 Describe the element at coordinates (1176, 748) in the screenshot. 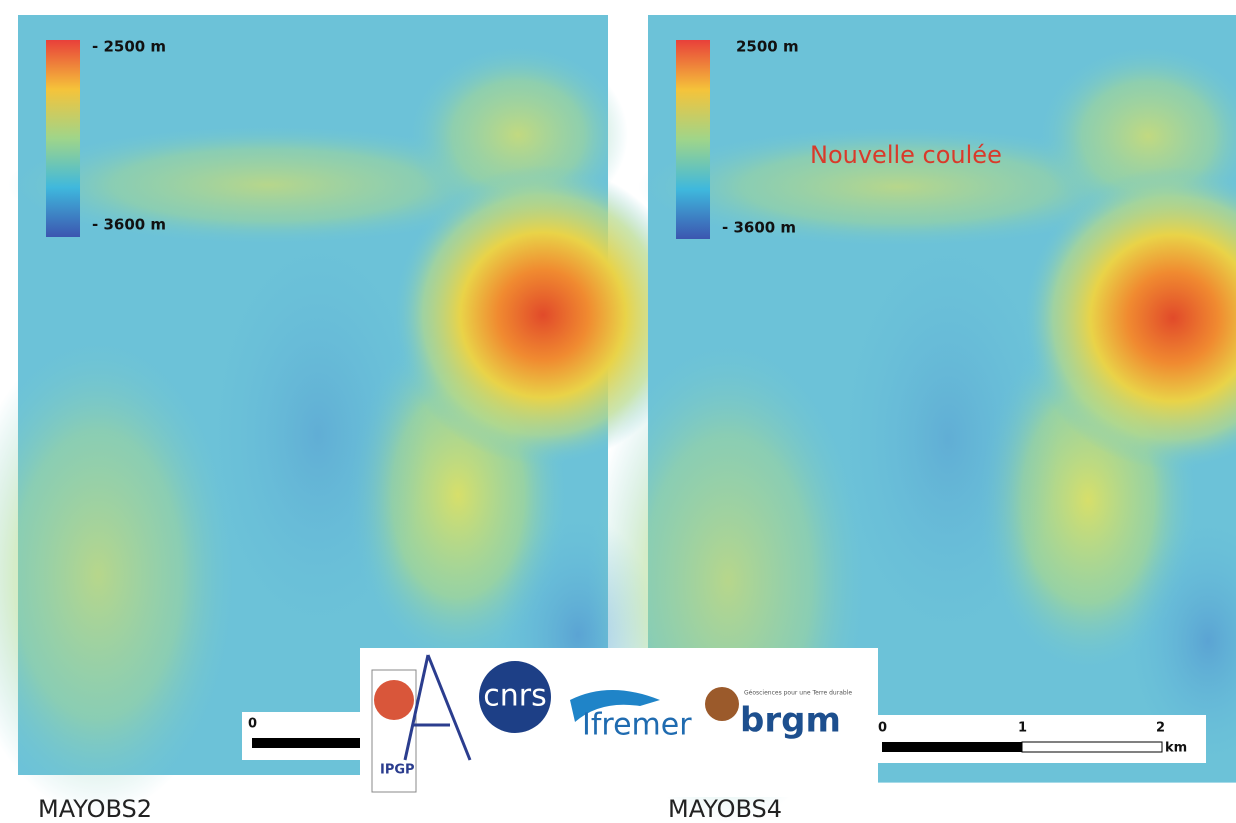

I see `scale-unit: km` at that location.